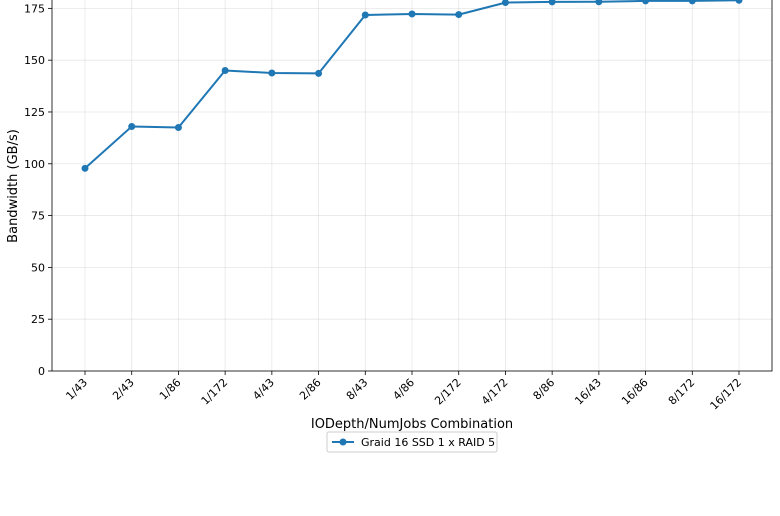 Image resolution: width=780 pixels, height=516 pixels. Describe the element at coordinates (726, 394) in the screenshot. I see `x-tick-label: 16/172` at that location.